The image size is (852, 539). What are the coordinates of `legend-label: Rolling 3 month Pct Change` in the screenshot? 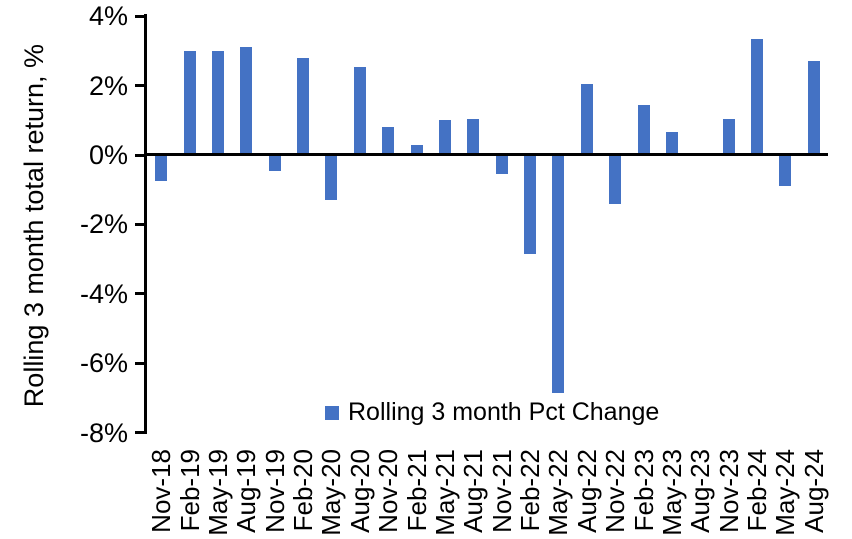 It's located at (504, 412).